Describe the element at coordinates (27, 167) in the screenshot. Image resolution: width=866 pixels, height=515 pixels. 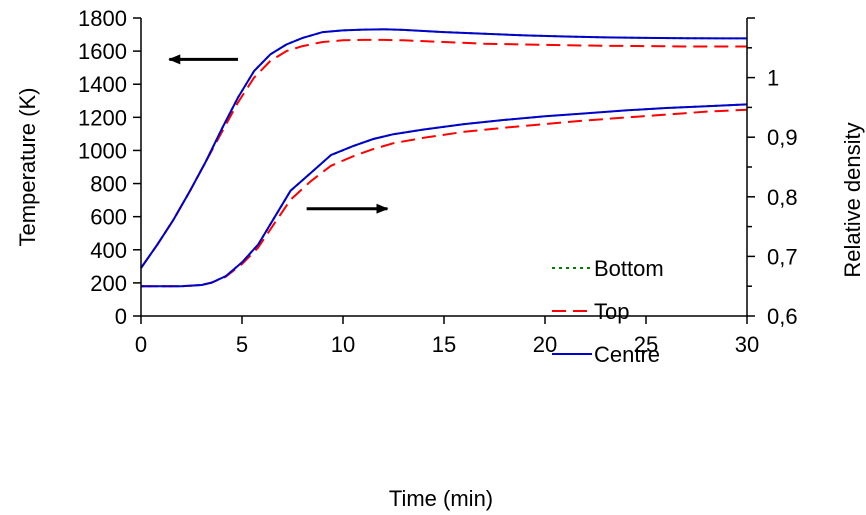
I see `y-axis-title: Temperature (K)` at that location.